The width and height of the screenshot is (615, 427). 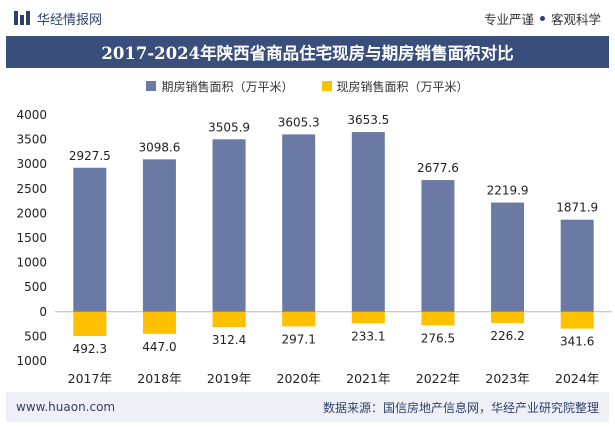 I want to click on brand-name: 华经情报网, so click(x=70, y=20).